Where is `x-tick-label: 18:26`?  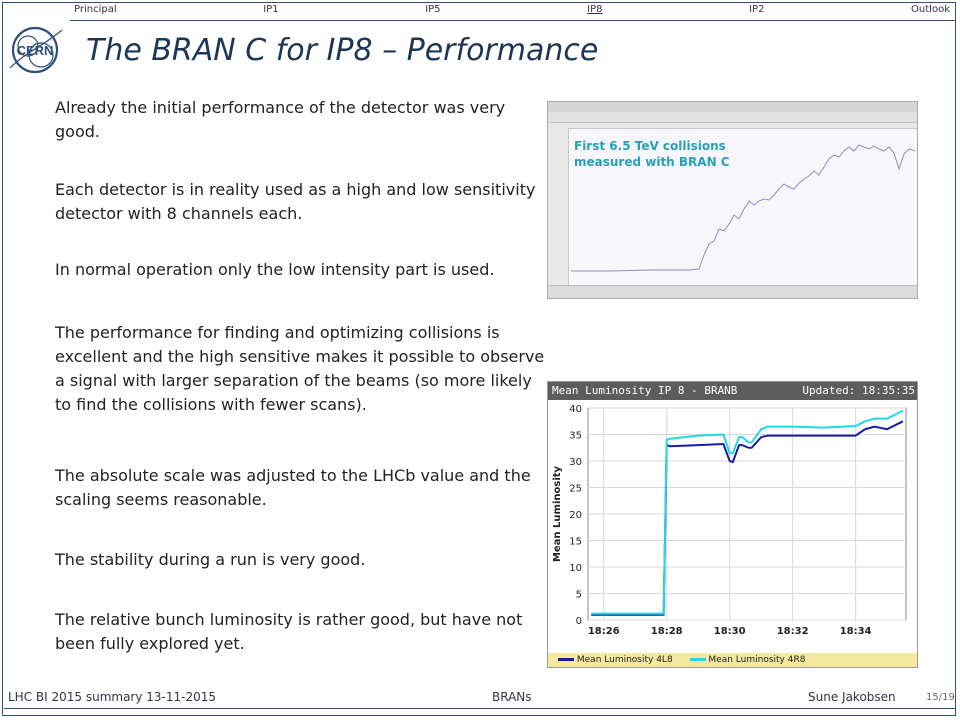
x-tick-label: 18:26 is located at coordinates (604, 631).